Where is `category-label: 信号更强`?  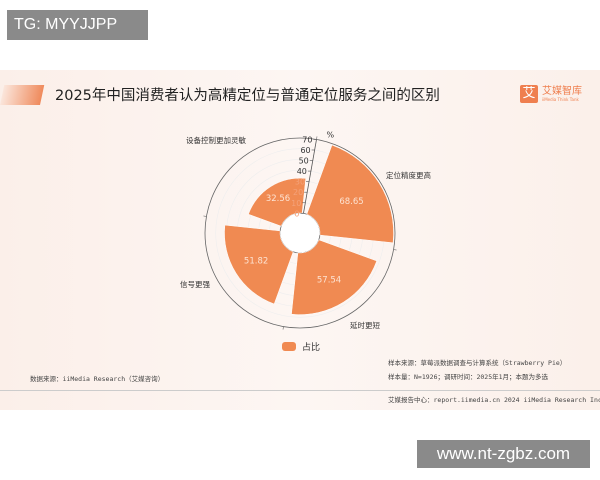 category-label: 信号更强 is located at coordinates (195, 284).